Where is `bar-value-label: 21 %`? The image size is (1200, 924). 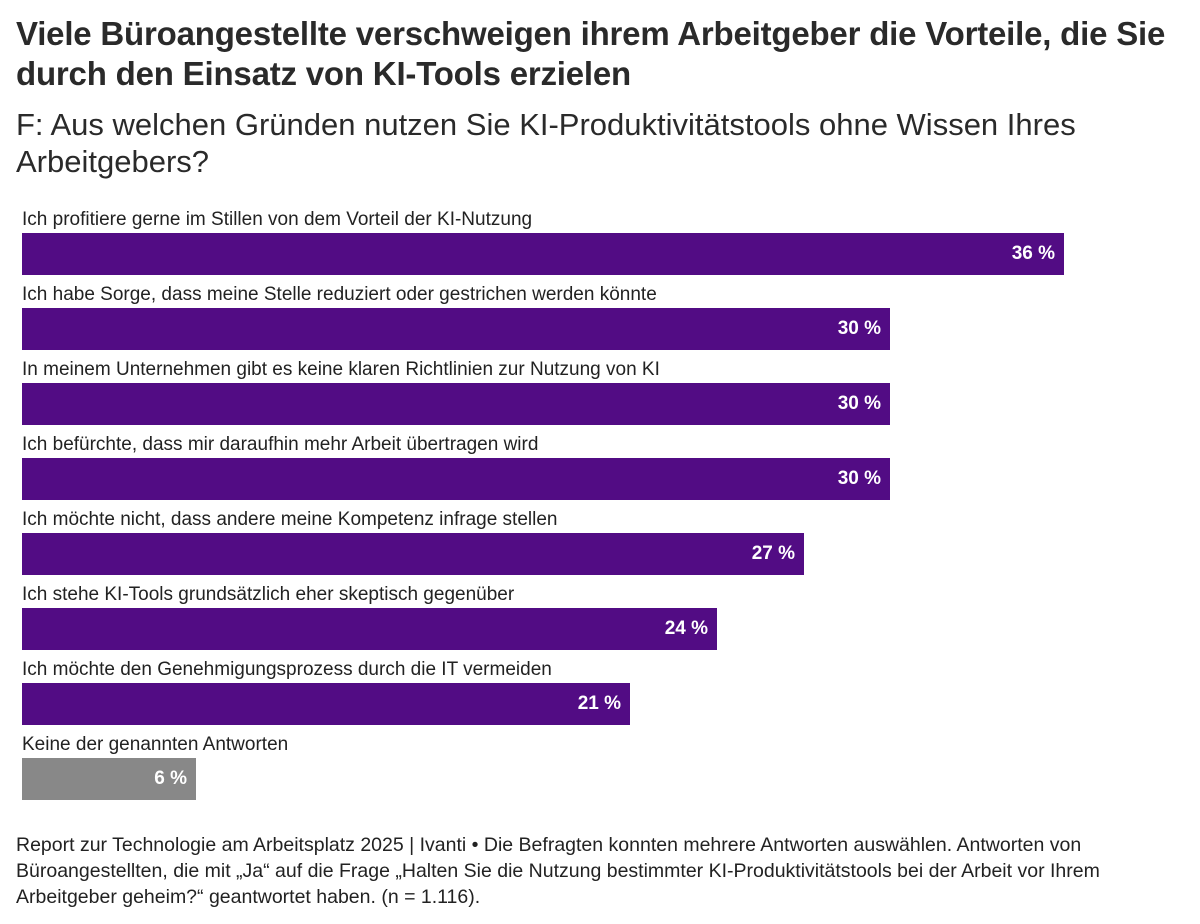 bar-value-label: 21 % is located at coordinates (599, 703).